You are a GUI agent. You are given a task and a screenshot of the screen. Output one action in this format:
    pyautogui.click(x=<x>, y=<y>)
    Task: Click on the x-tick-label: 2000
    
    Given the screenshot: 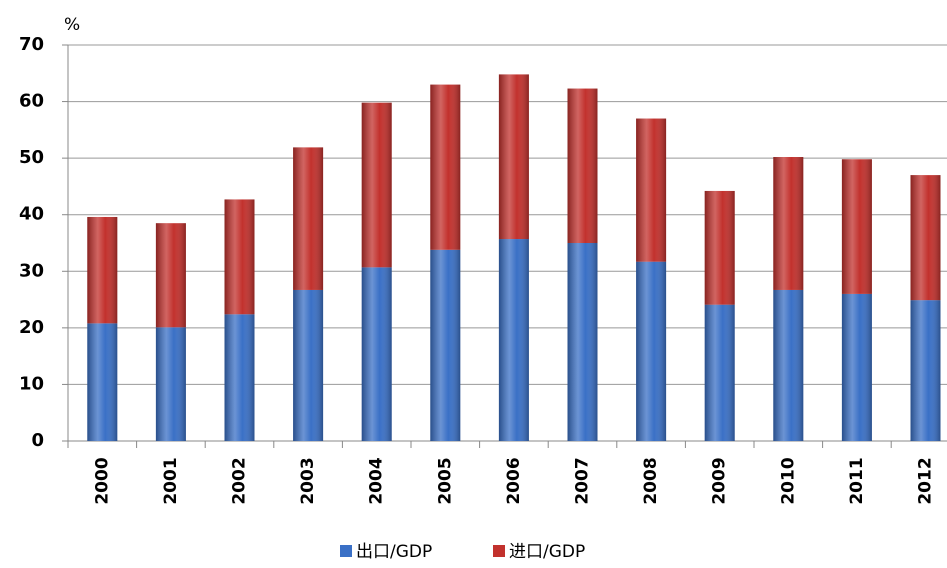 What is the action you would take?
    pyautogui.click(x=102, y=480)
    